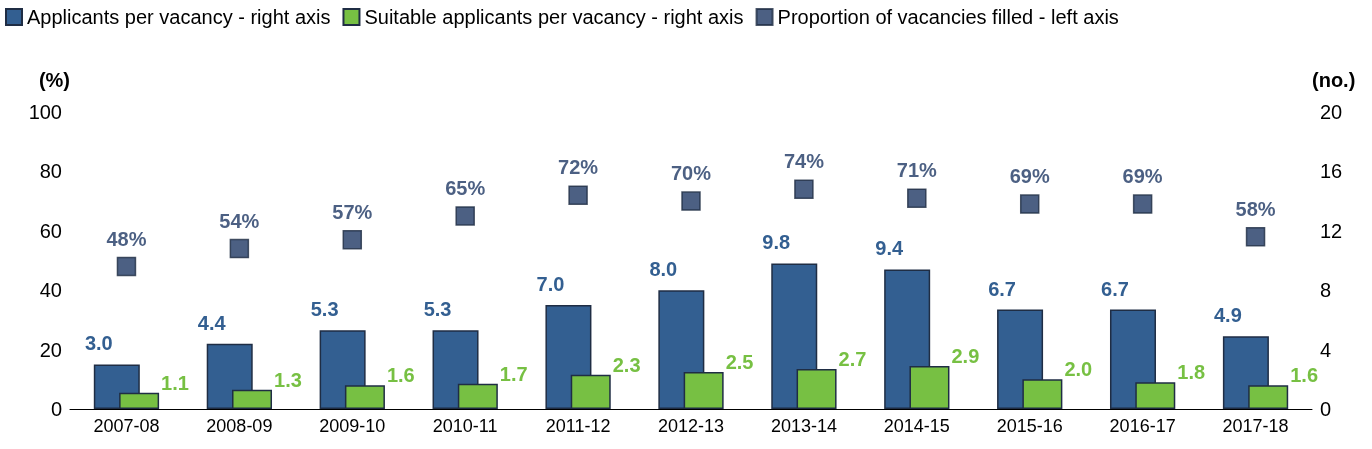 Image resolution: width=1372 pixels, height=449 pixels. Describe the element at coordinates (56, 409) in the screenshot. I see `y-tick-label: 0` at that location.